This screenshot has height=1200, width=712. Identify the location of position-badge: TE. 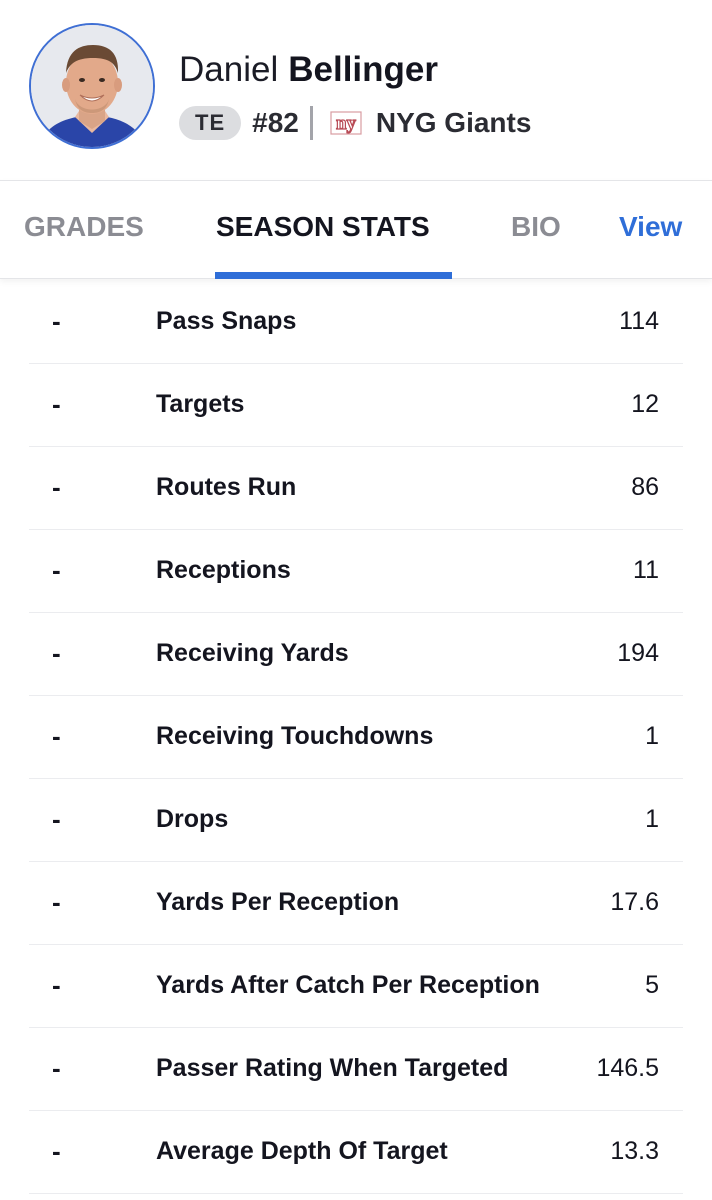
(210, 123).